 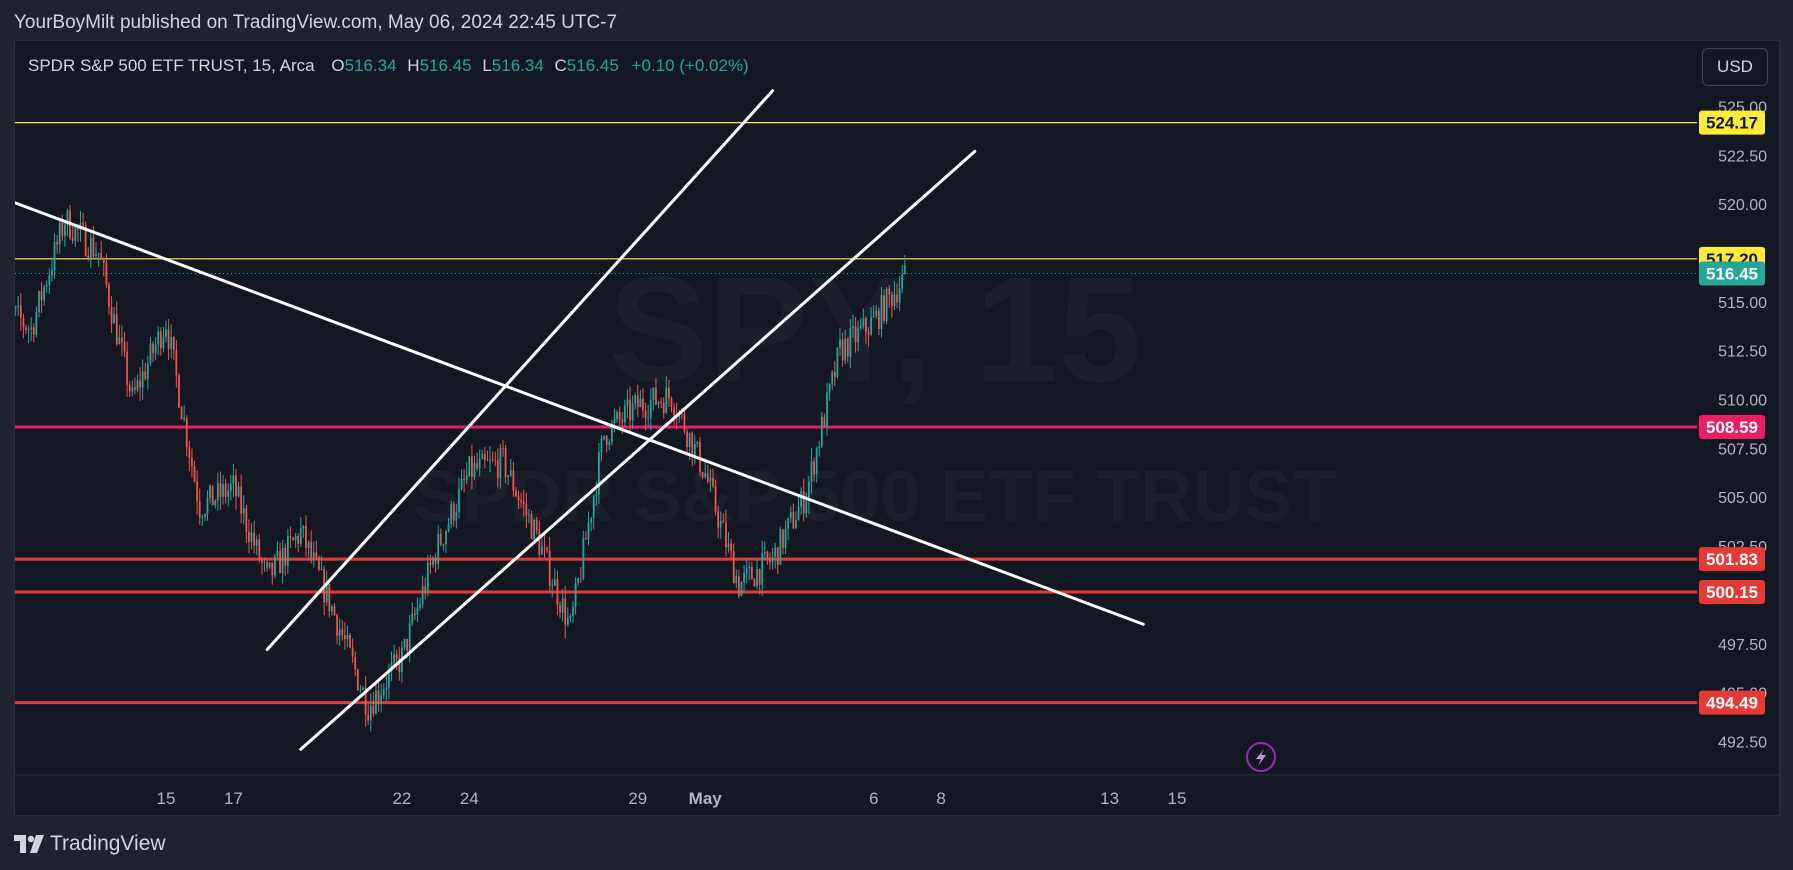 I want to click on currency-button: USD, so click(x=1735, y=67).